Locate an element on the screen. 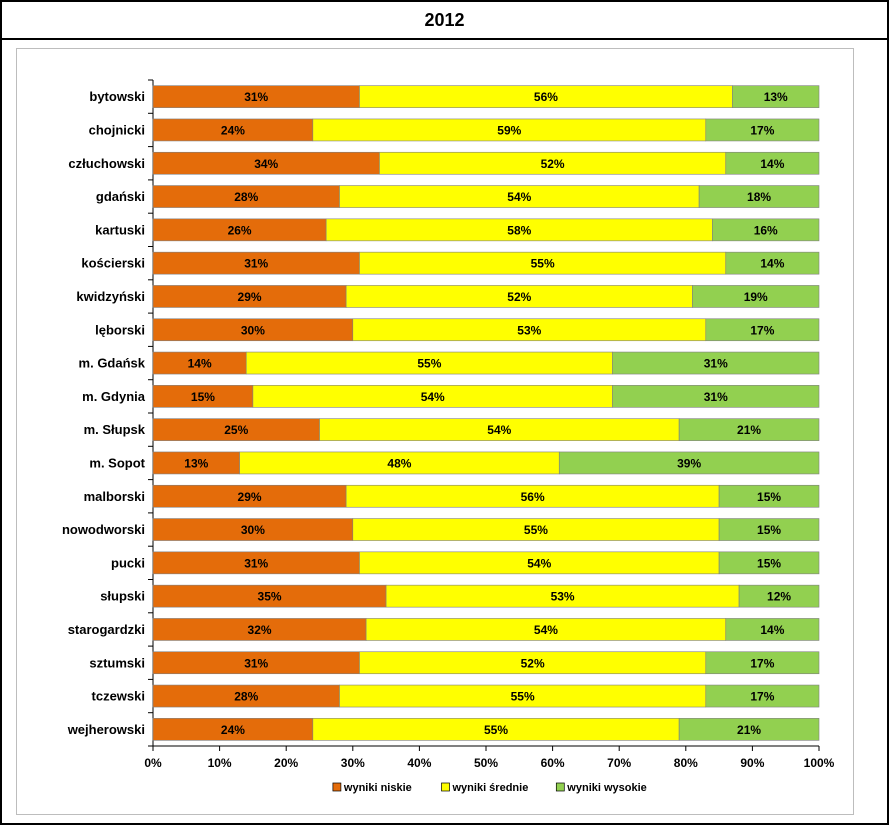 This screenshot has height=825, width=889. data-label: 12% is located at coordinates (779, 597).